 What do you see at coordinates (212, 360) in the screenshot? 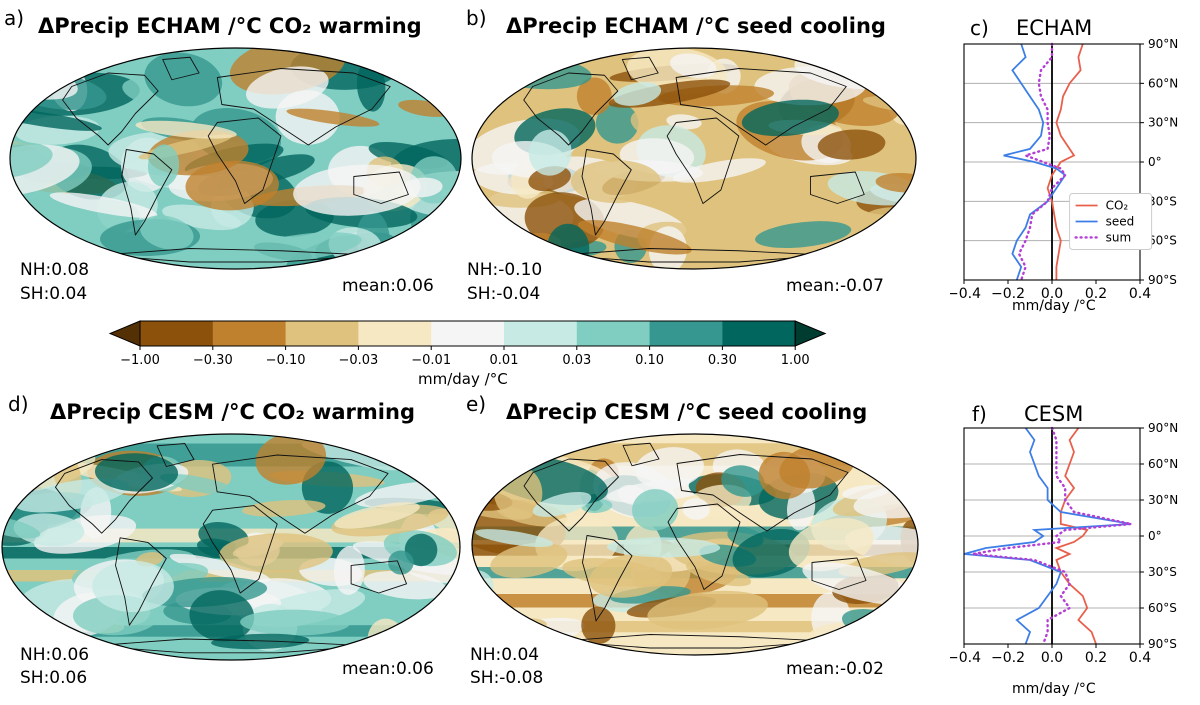
I see `colorbar-tick-label: −0.30` at bounding box center [212, 360].